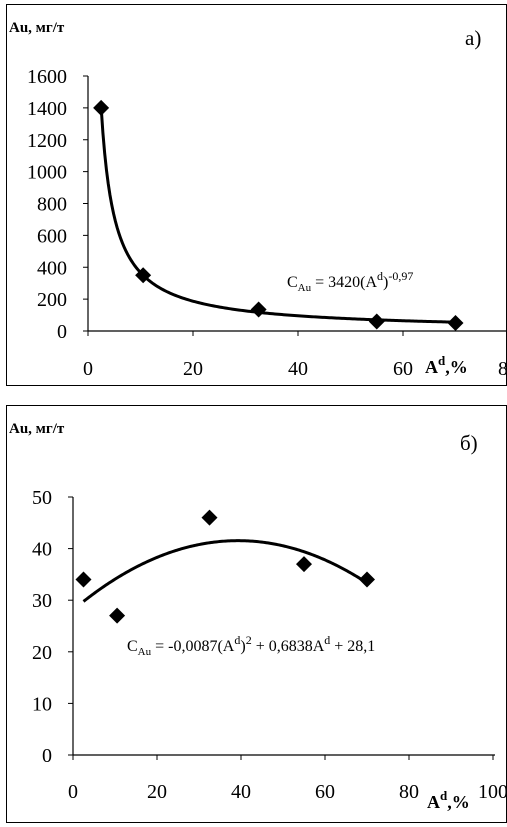 This screenshot has width=507, height=827. Describe the element at coordinates (251, 645) in the screenshot. I see `trendline-equation: CAu = -0,0087(Ad)2 + 0,6838Ad + 28,1` at that location.